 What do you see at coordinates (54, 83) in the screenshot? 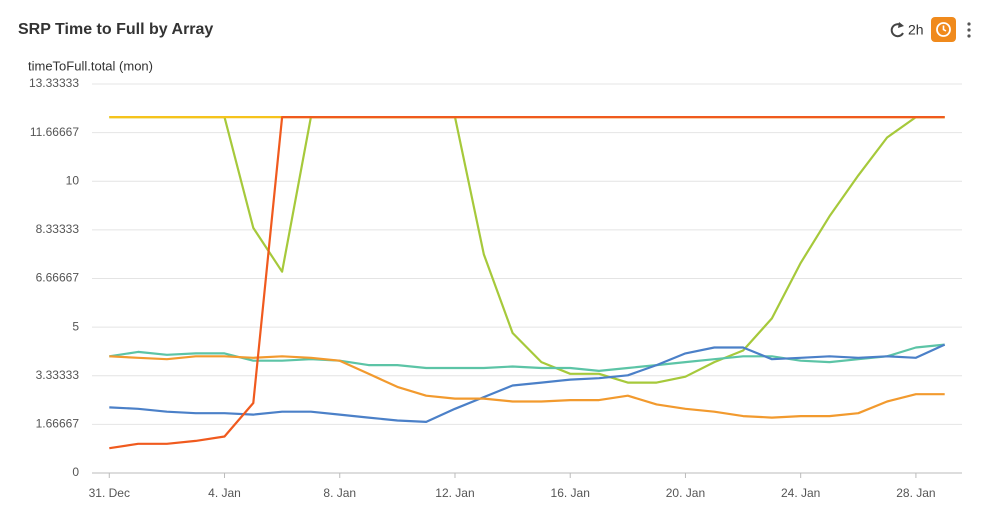
I see `y-tick-label: 13.33333` at bounding box center [54, 83].